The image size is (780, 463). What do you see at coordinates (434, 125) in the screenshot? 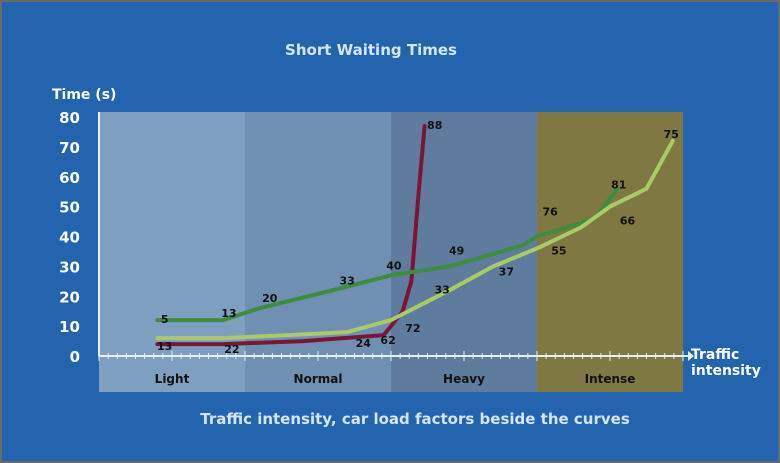
I see `data-label: 88` at bounding box center [434, 125].